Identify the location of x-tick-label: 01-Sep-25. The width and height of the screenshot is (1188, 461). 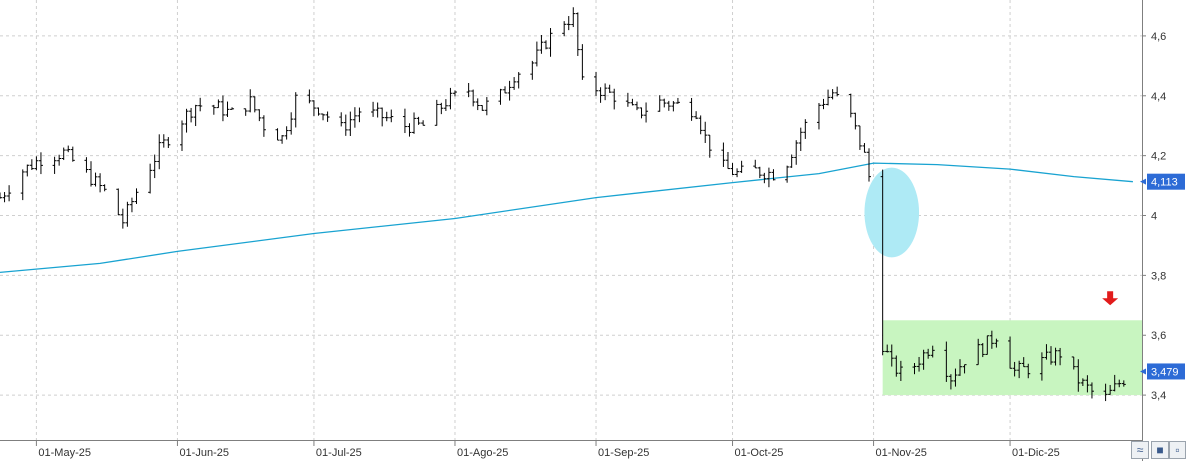
(623, 453).